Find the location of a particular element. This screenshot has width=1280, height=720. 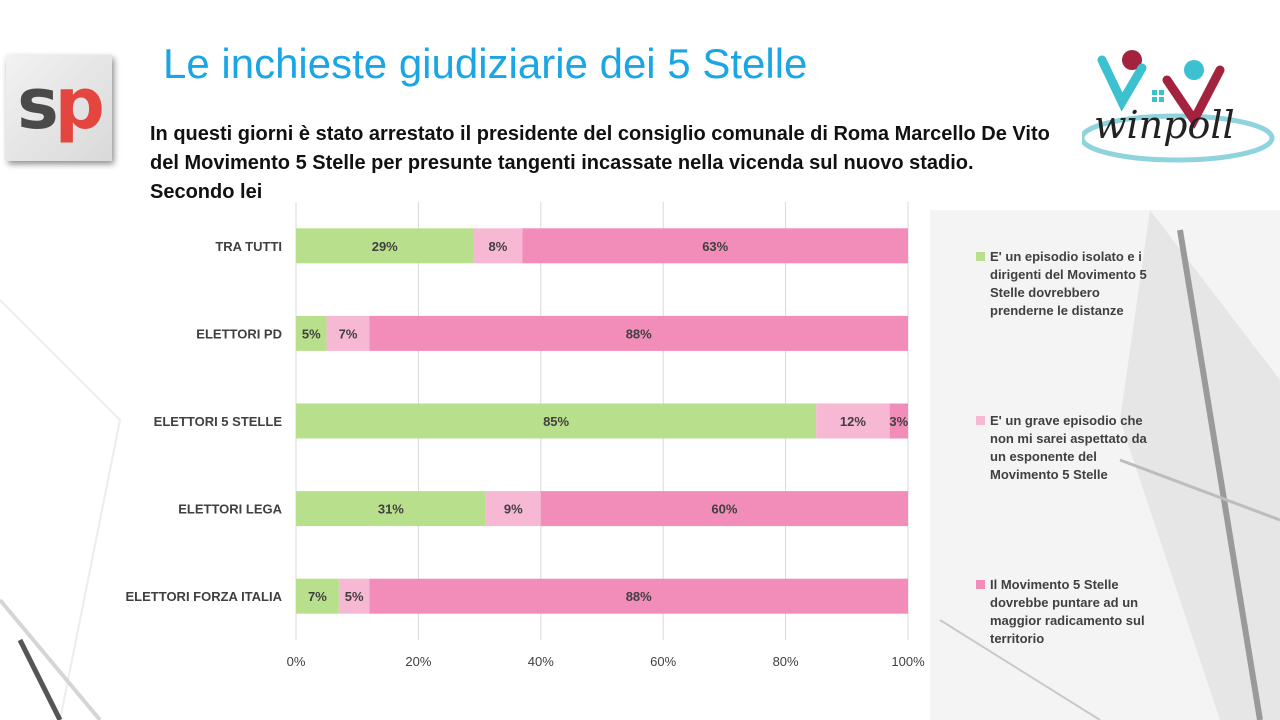

data-label: 29% is located at coordinates (385, 246).